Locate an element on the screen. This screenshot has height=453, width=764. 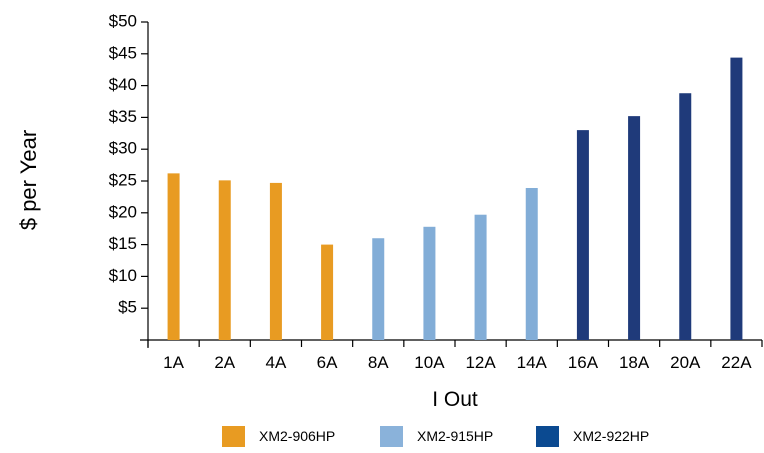
bar-18a is located at coordinates (634, 228).